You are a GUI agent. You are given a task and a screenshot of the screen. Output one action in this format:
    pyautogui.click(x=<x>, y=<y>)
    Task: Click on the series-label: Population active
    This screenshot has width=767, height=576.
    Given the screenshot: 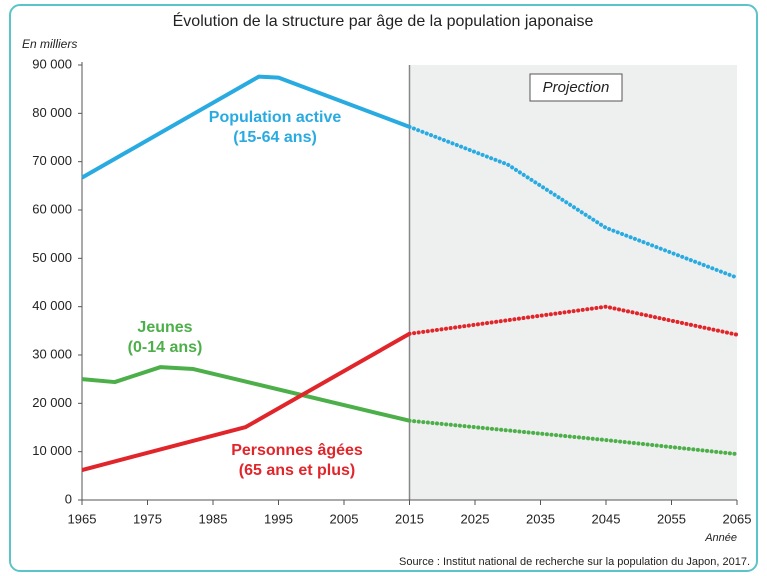 What is the action you would take?
    pyautogui.click(x=275, y=117)
    